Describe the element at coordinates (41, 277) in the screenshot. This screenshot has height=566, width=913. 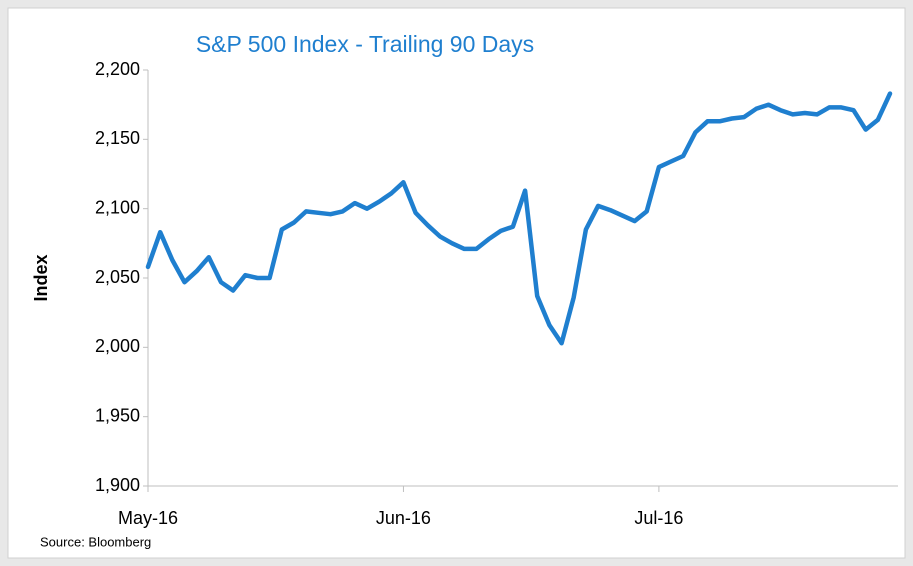
I see `y-axis-label: Index` at that location.